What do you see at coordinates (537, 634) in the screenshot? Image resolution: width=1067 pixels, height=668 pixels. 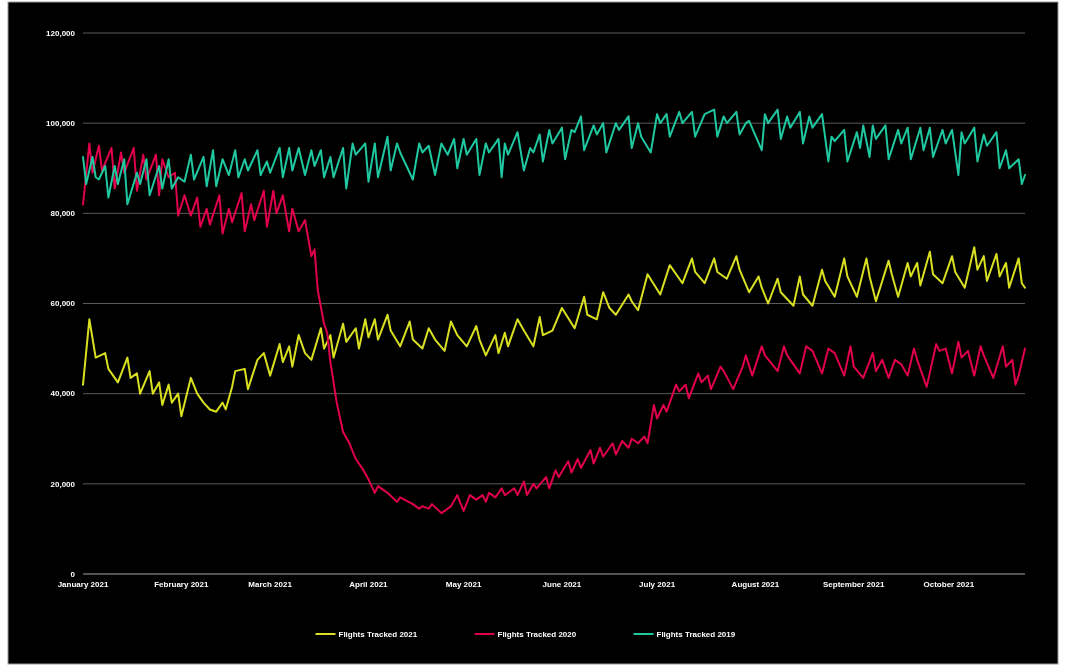 I see `legend-label: Flights Tracked 2020` at bounding box center [537, 634].